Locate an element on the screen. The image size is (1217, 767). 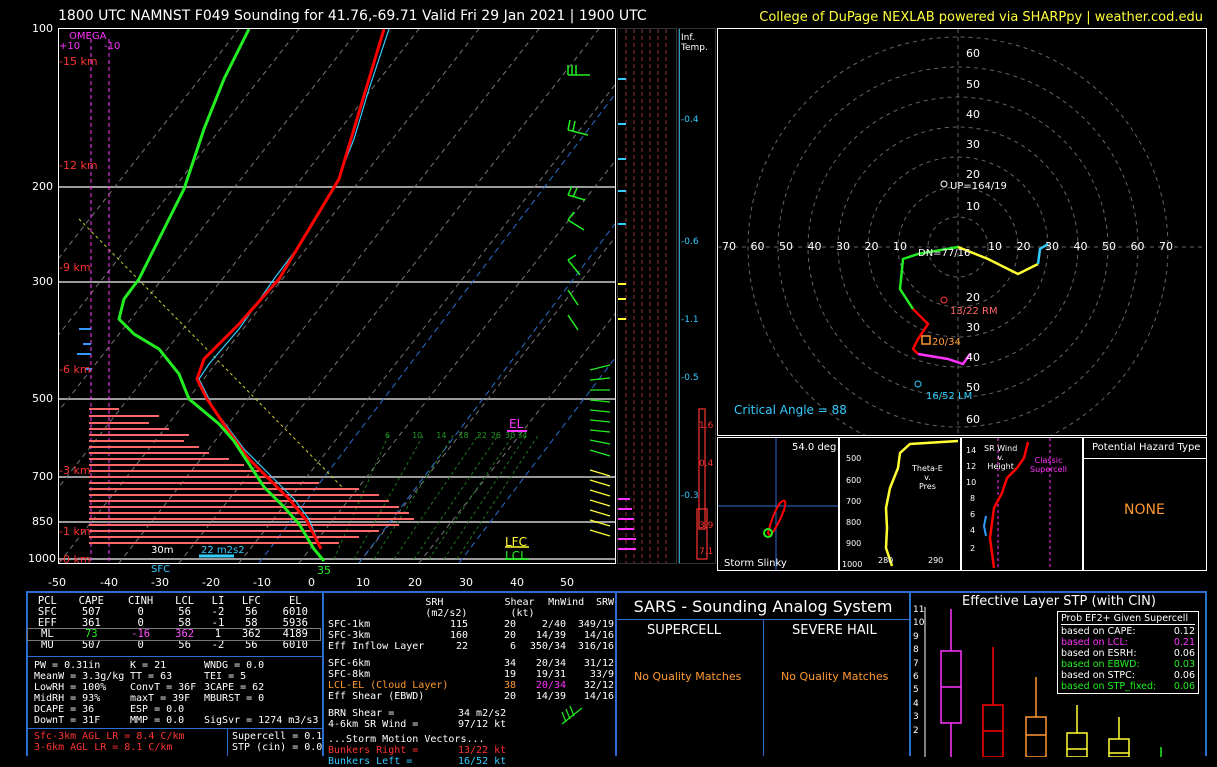
omega-right-label: -10 is located at coordinates (112, 46).